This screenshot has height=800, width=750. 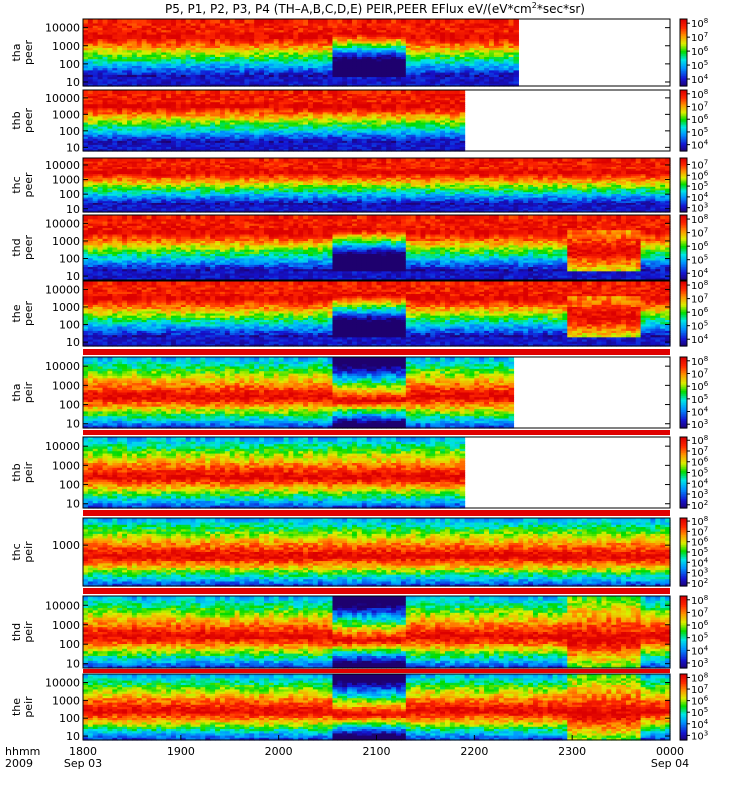 I want to click on x-axis-year-label: 2009, so click(x=19, y=763).